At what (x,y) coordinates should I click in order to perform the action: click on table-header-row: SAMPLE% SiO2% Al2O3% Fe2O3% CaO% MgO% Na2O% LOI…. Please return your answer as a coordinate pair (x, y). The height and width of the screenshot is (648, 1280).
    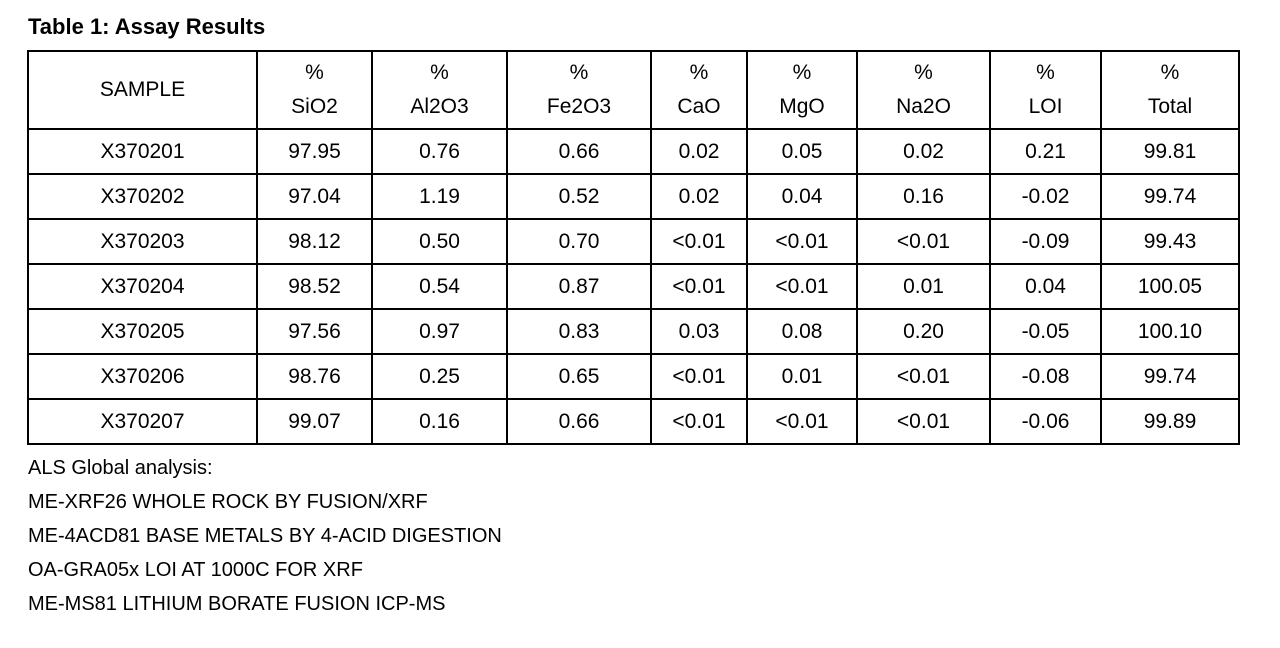
    Looking at the image, I should click on (633, 90).